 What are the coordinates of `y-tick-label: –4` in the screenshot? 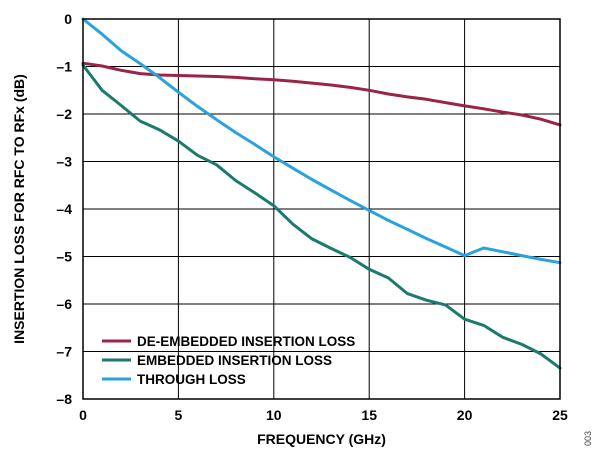 It's located at (64, 209).